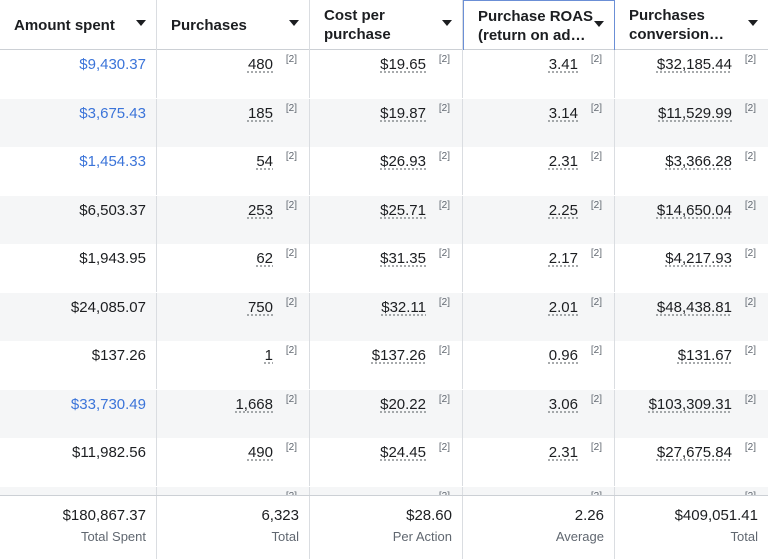 This screenshot has height=559, width=768. What do you see at coordinates (694, 307) in the screenshot?
I see `conv-value: $48,438.81` at bounding box center [694, 307].